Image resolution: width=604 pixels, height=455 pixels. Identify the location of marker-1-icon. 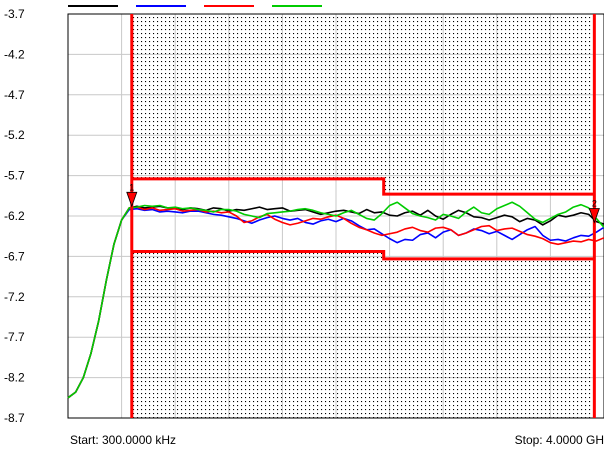
(132, 199).